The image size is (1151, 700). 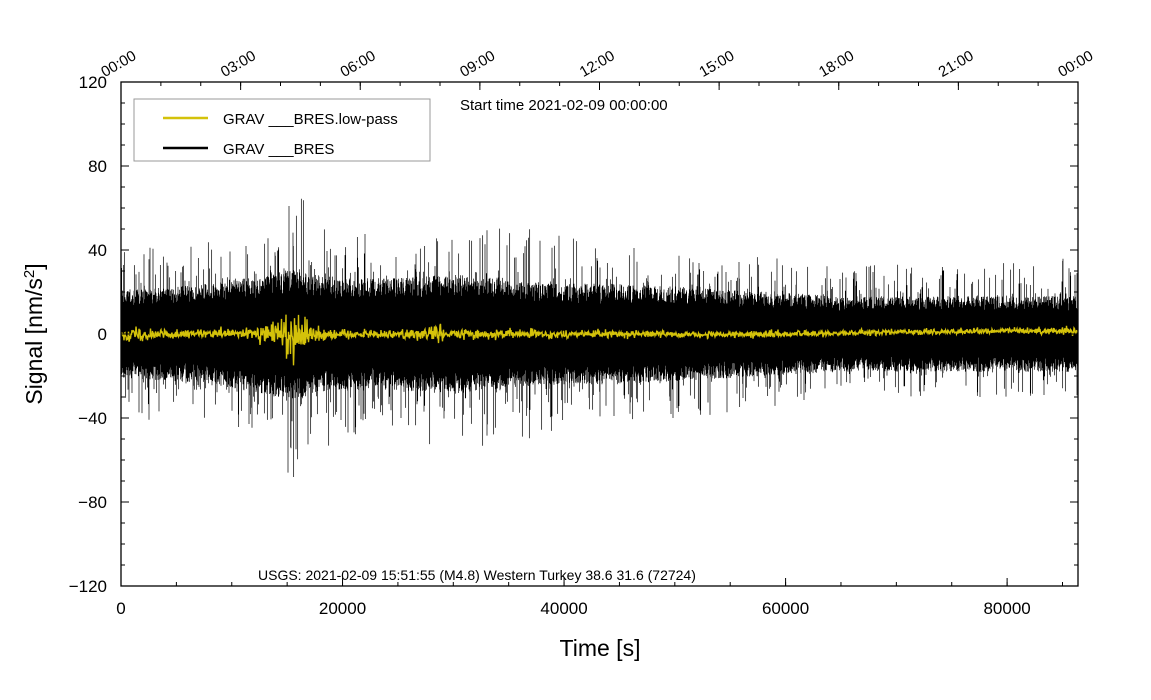 What do you see at coordinates (34, 266) in the screenshot?
I see `y-axis-title-close: ]` at bounding box center [34, 266].